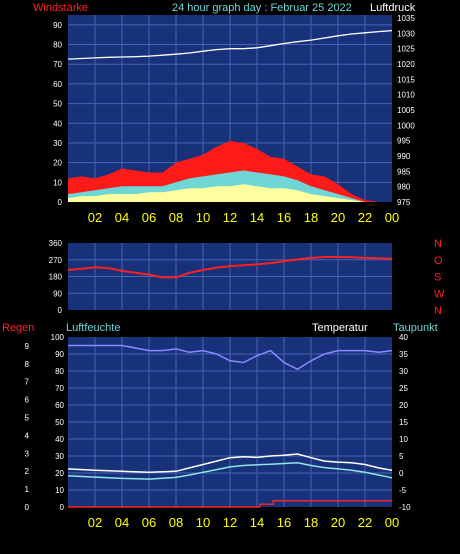 The height and width of the screenshot is (554, 460). What do you see at coordinates (27, 346) in the screenshot?
I see `rain-tick-label: 9` at bounding box center [27, 346].